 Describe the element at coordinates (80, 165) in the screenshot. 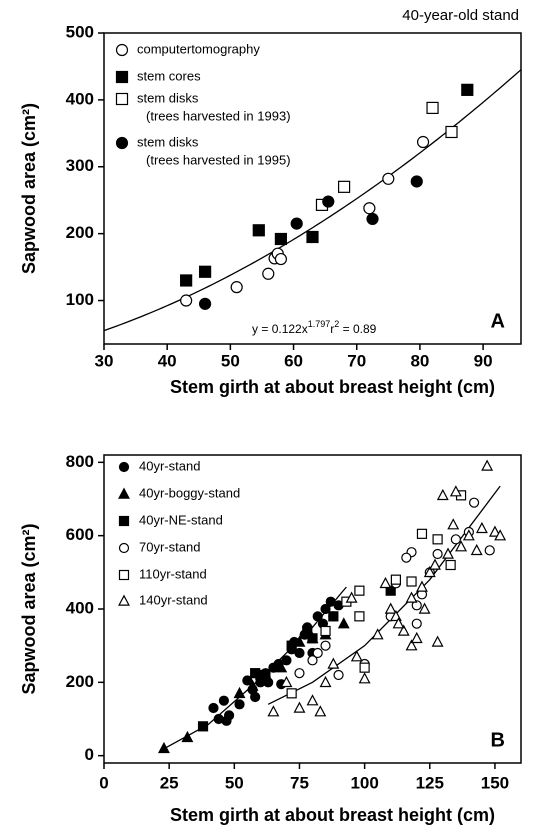

I see `y-tick-label: 300` at that location.